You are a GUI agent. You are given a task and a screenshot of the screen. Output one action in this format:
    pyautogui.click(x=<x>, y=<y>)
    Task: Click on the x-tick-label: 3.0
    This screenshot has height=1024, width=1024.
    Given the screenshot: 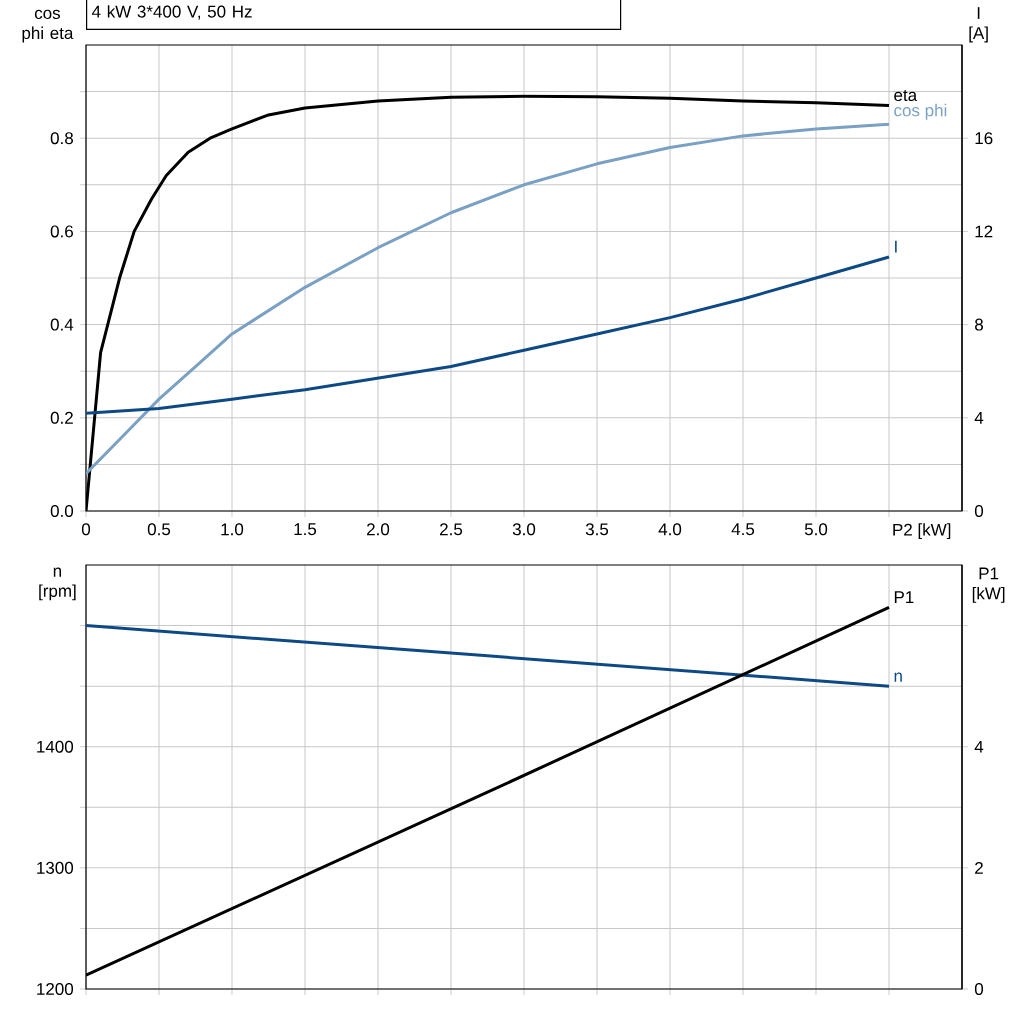 What is the action you would take?
    pyautogui.click(x=524, y=529)
    